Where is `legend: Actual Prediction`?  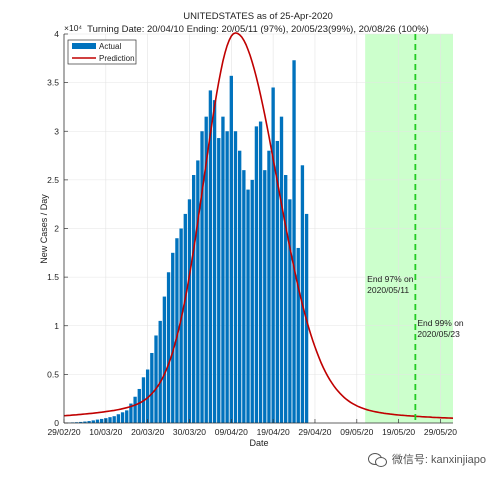 legend: Actual Prediction is located at coordinates (102, 52).